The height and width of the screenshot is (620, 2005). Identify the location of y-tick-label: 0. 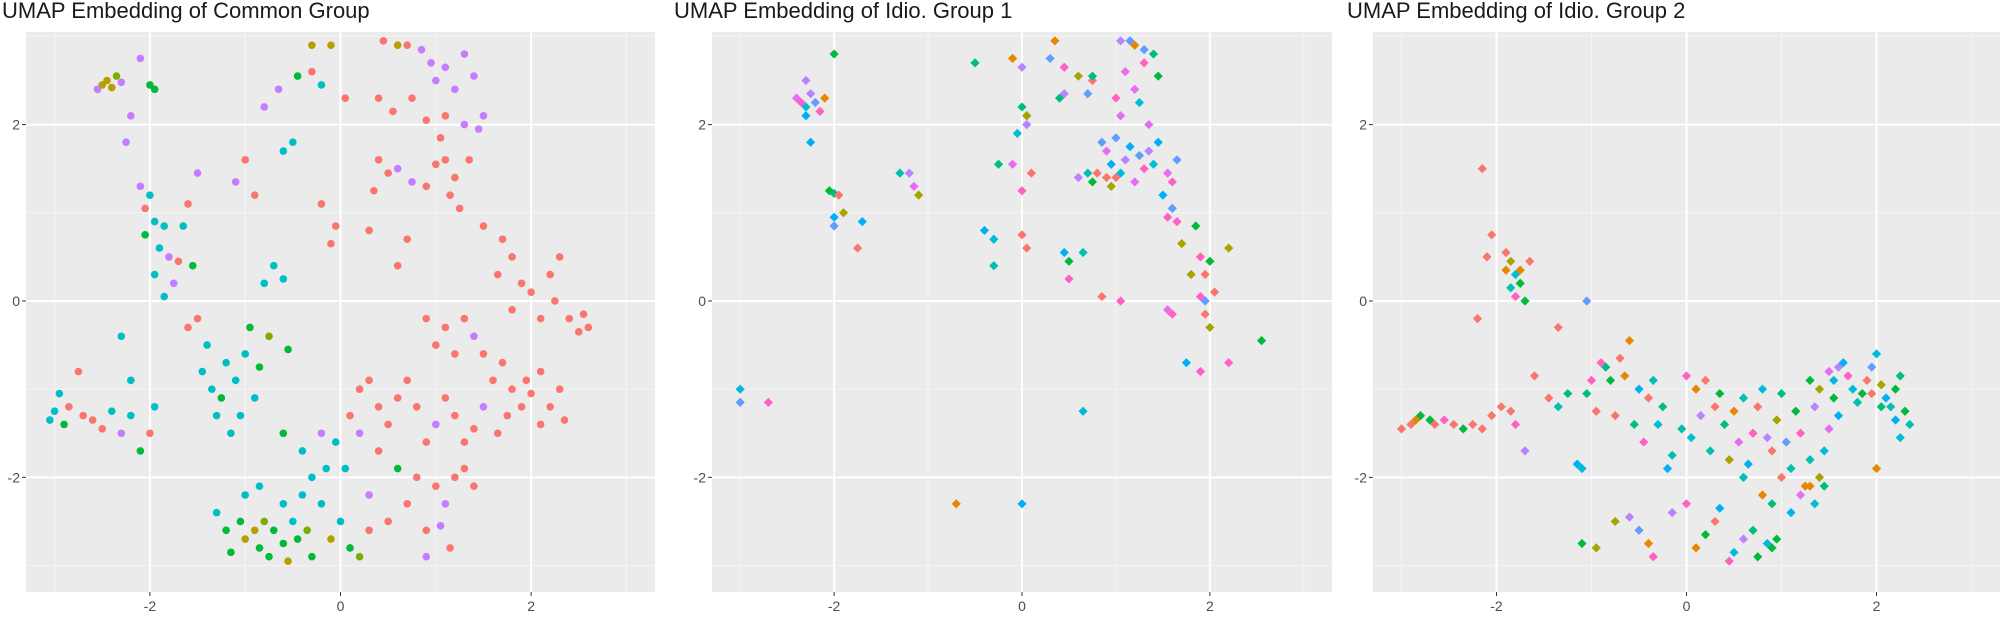
(702, 301).